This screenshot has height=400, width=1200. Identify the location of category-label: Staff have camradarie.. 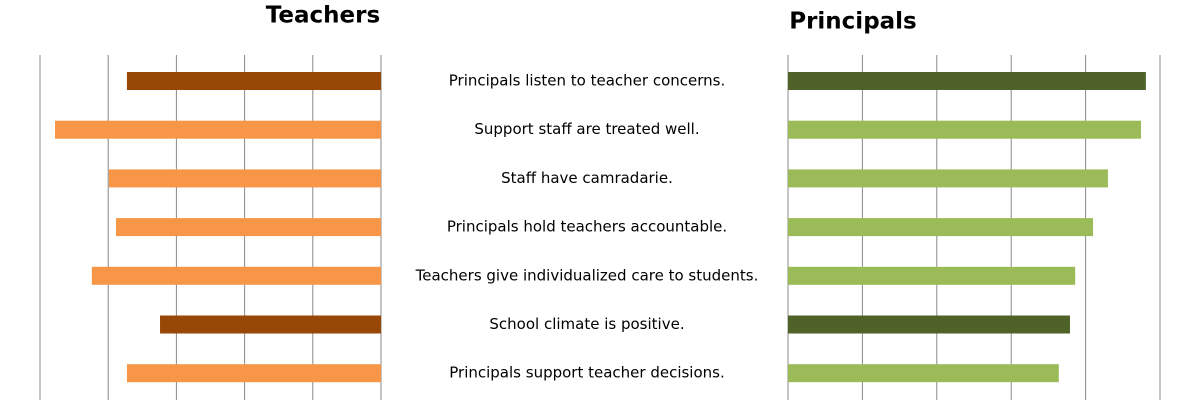
(587, 178).